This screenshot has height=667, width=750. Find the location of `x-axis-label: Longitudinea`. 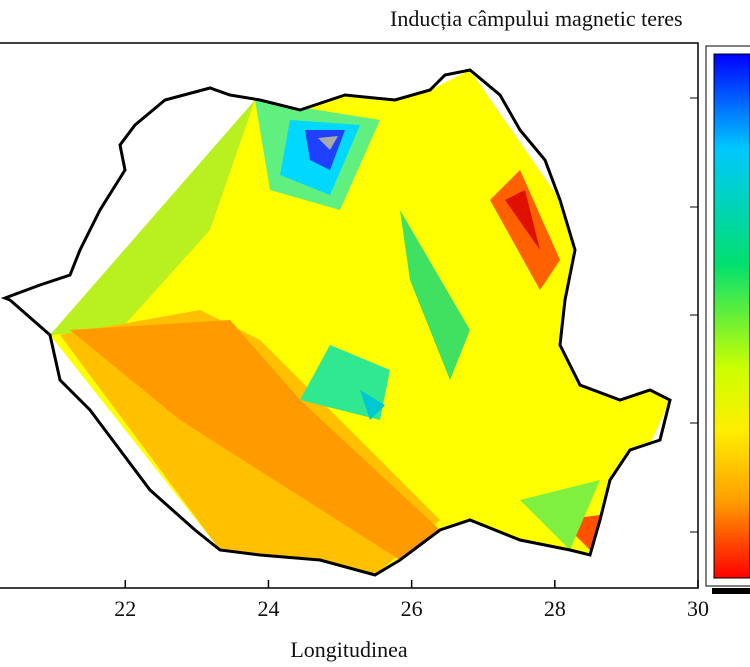

x-axis-label: Longitudinea is located at coordinates (349, 649).